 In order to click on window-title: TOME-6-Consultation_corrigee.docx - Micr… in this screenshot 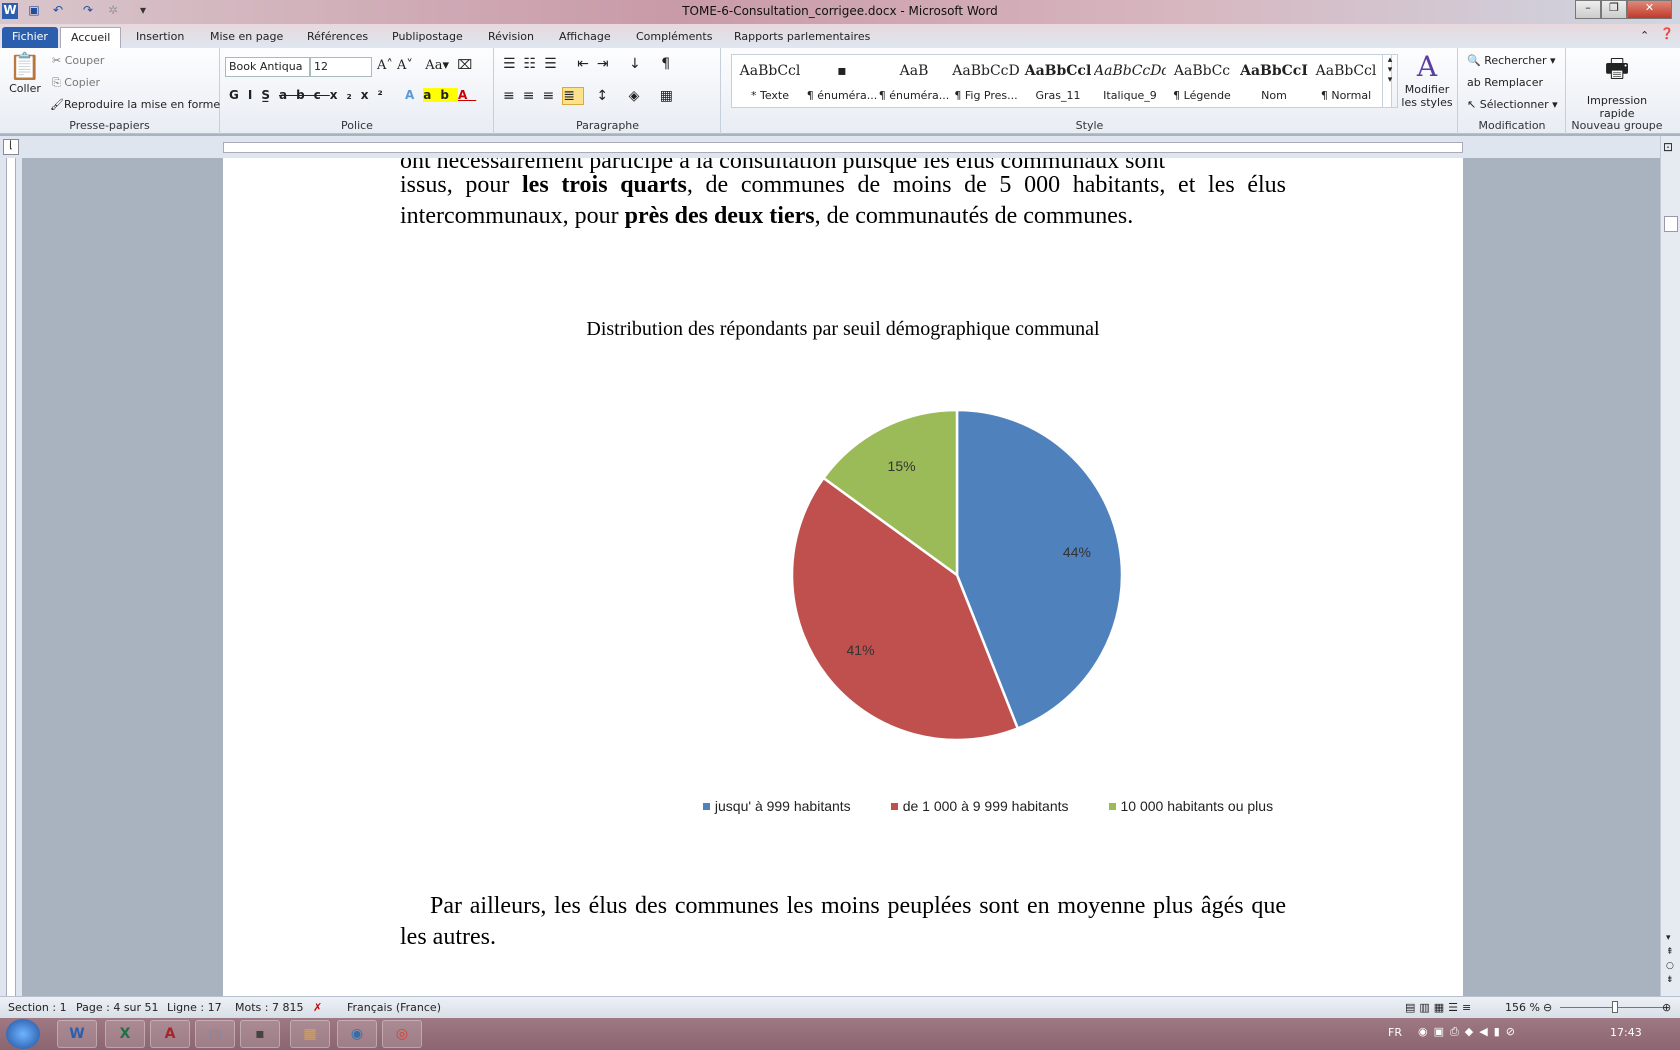, I will do `click(840, 11)`.